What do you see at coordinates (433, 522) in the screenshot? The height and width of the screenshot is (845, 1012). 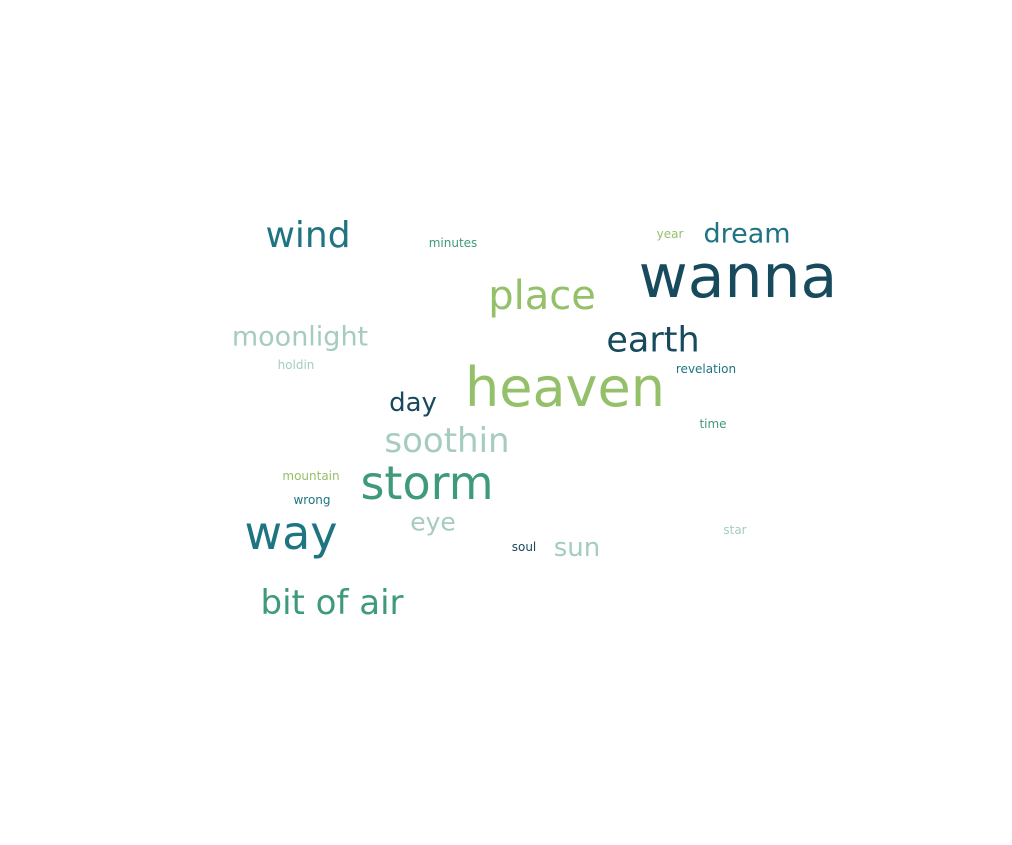 I see `word-eye: eye` at bounding box center [433, 522].